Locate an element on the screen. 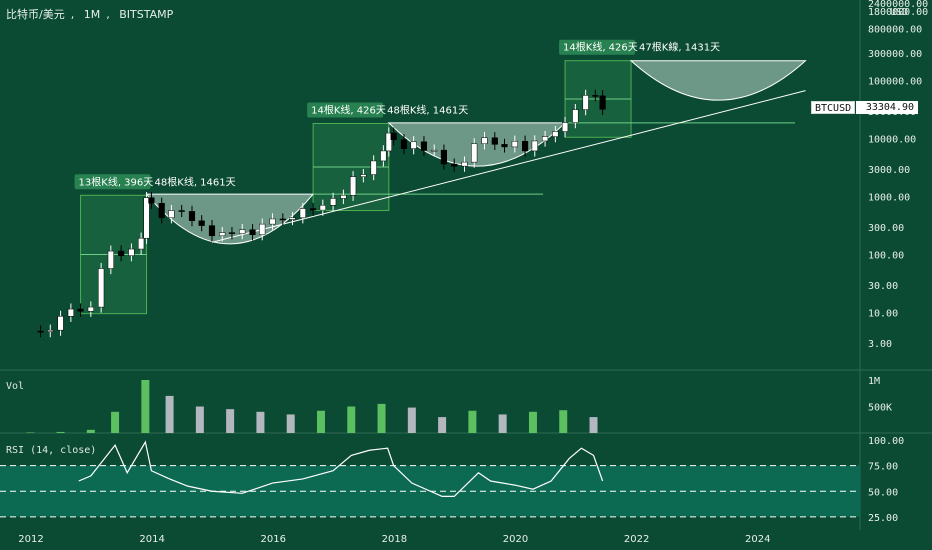 This screenshot has width=932, height=550. year-tick-label: 2024 is located at coordinates (757, 539).